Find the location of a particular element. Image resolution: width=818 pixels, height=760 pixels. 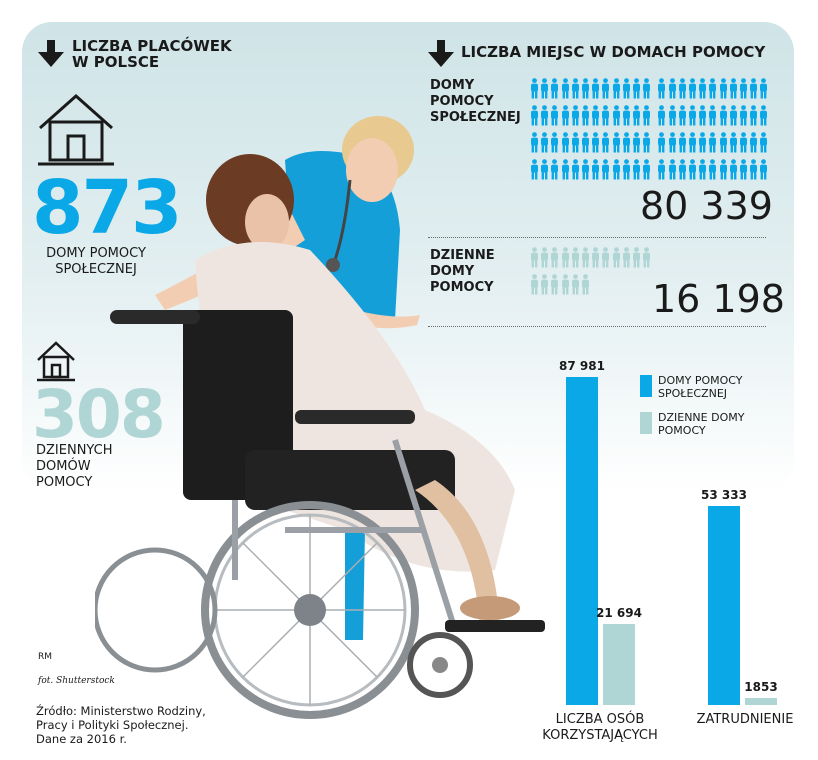

category-label-employment: ZATRUDNIENIE is located at coordinates (745, 720).